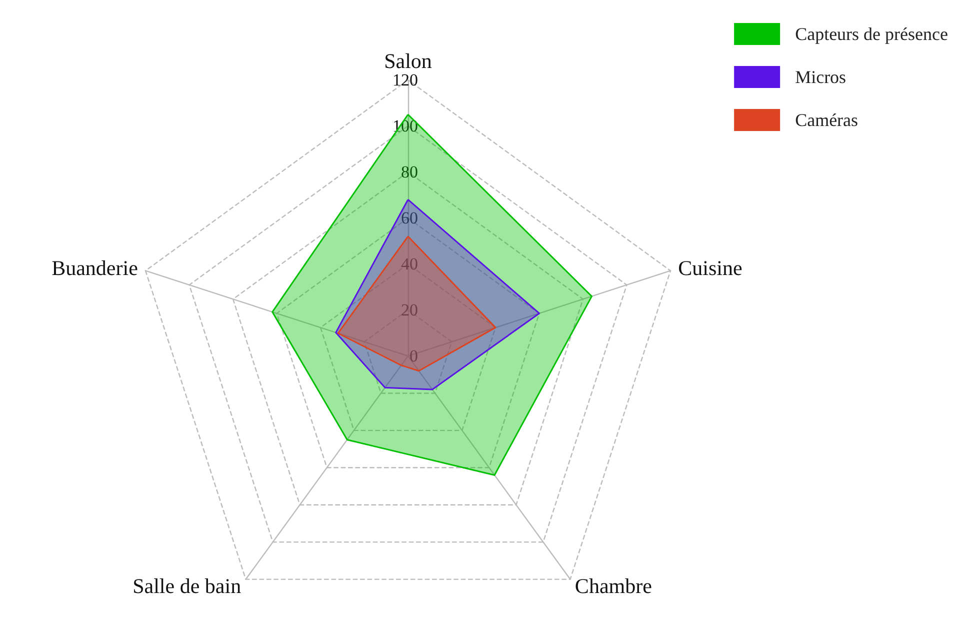 The height and width of the screenshot is (623, 961). Describe the element at coordinates (408, 61) in the screenshot. I see `spoke-label: Salon` at that location.